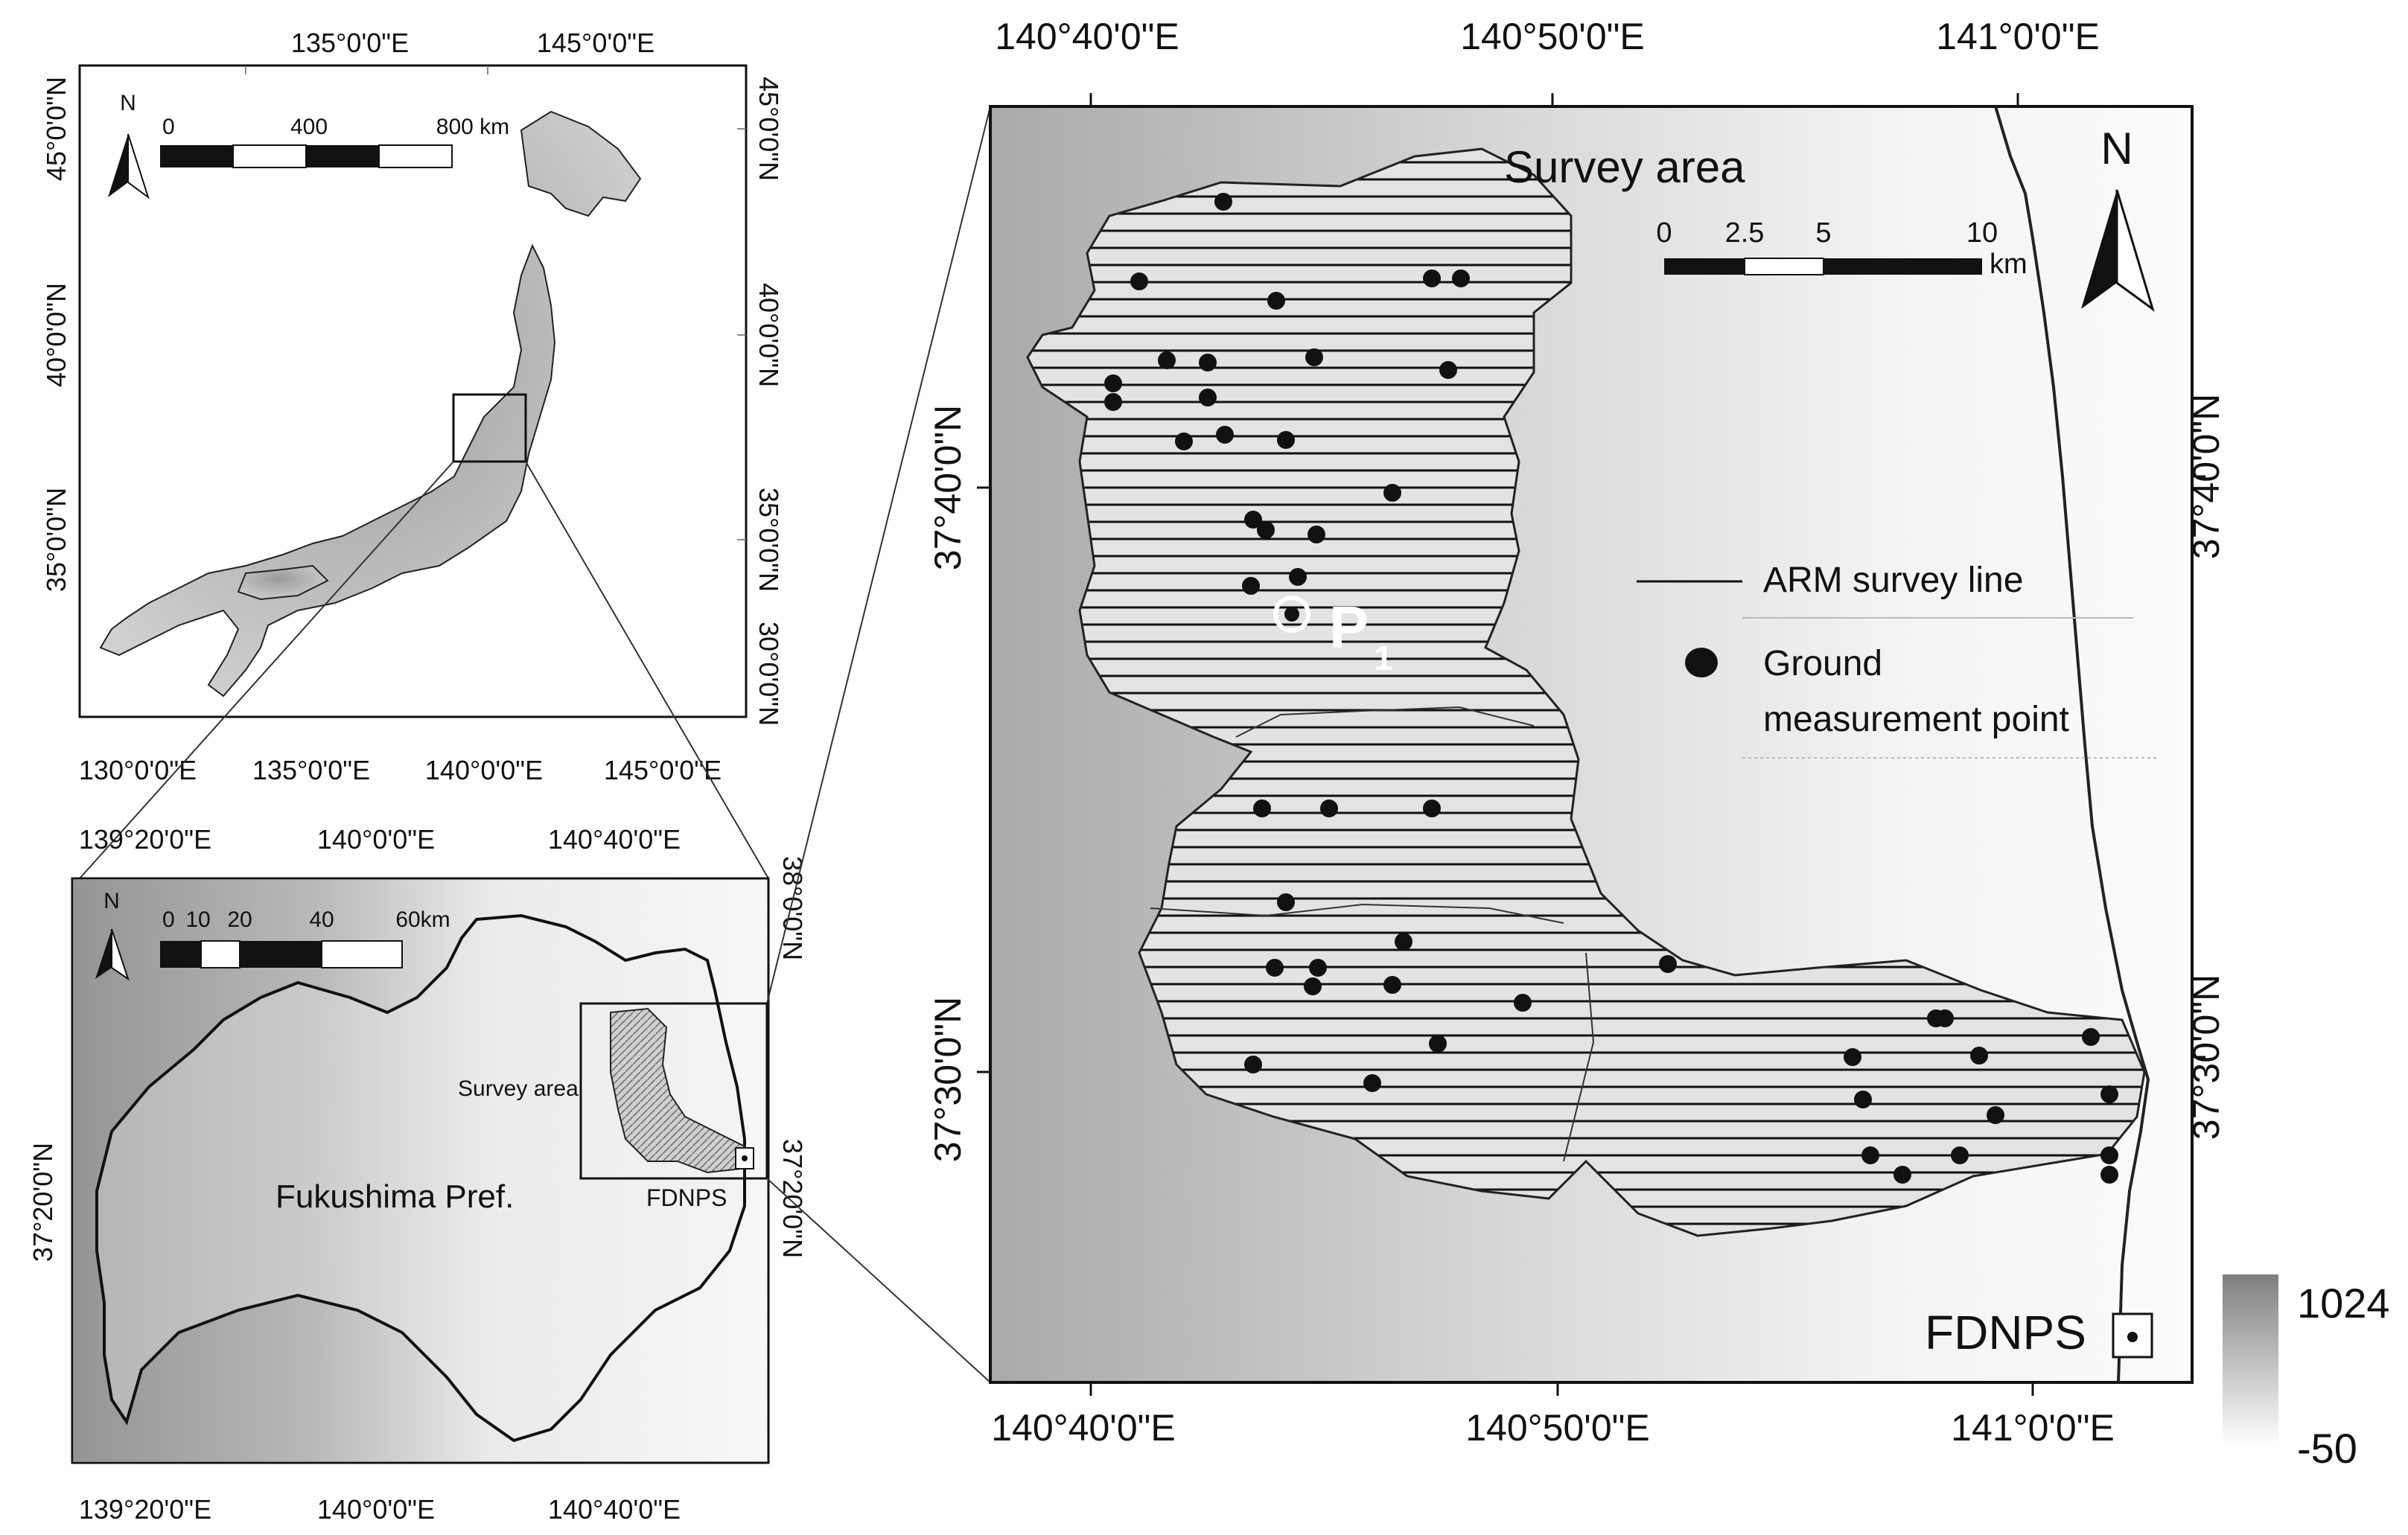 The height and width of the screenshot is (1535, 2408). What do you see at coordinates (495, 303) in the screenshot?
I see `japan-graticule` at bounding box center [495, 303].